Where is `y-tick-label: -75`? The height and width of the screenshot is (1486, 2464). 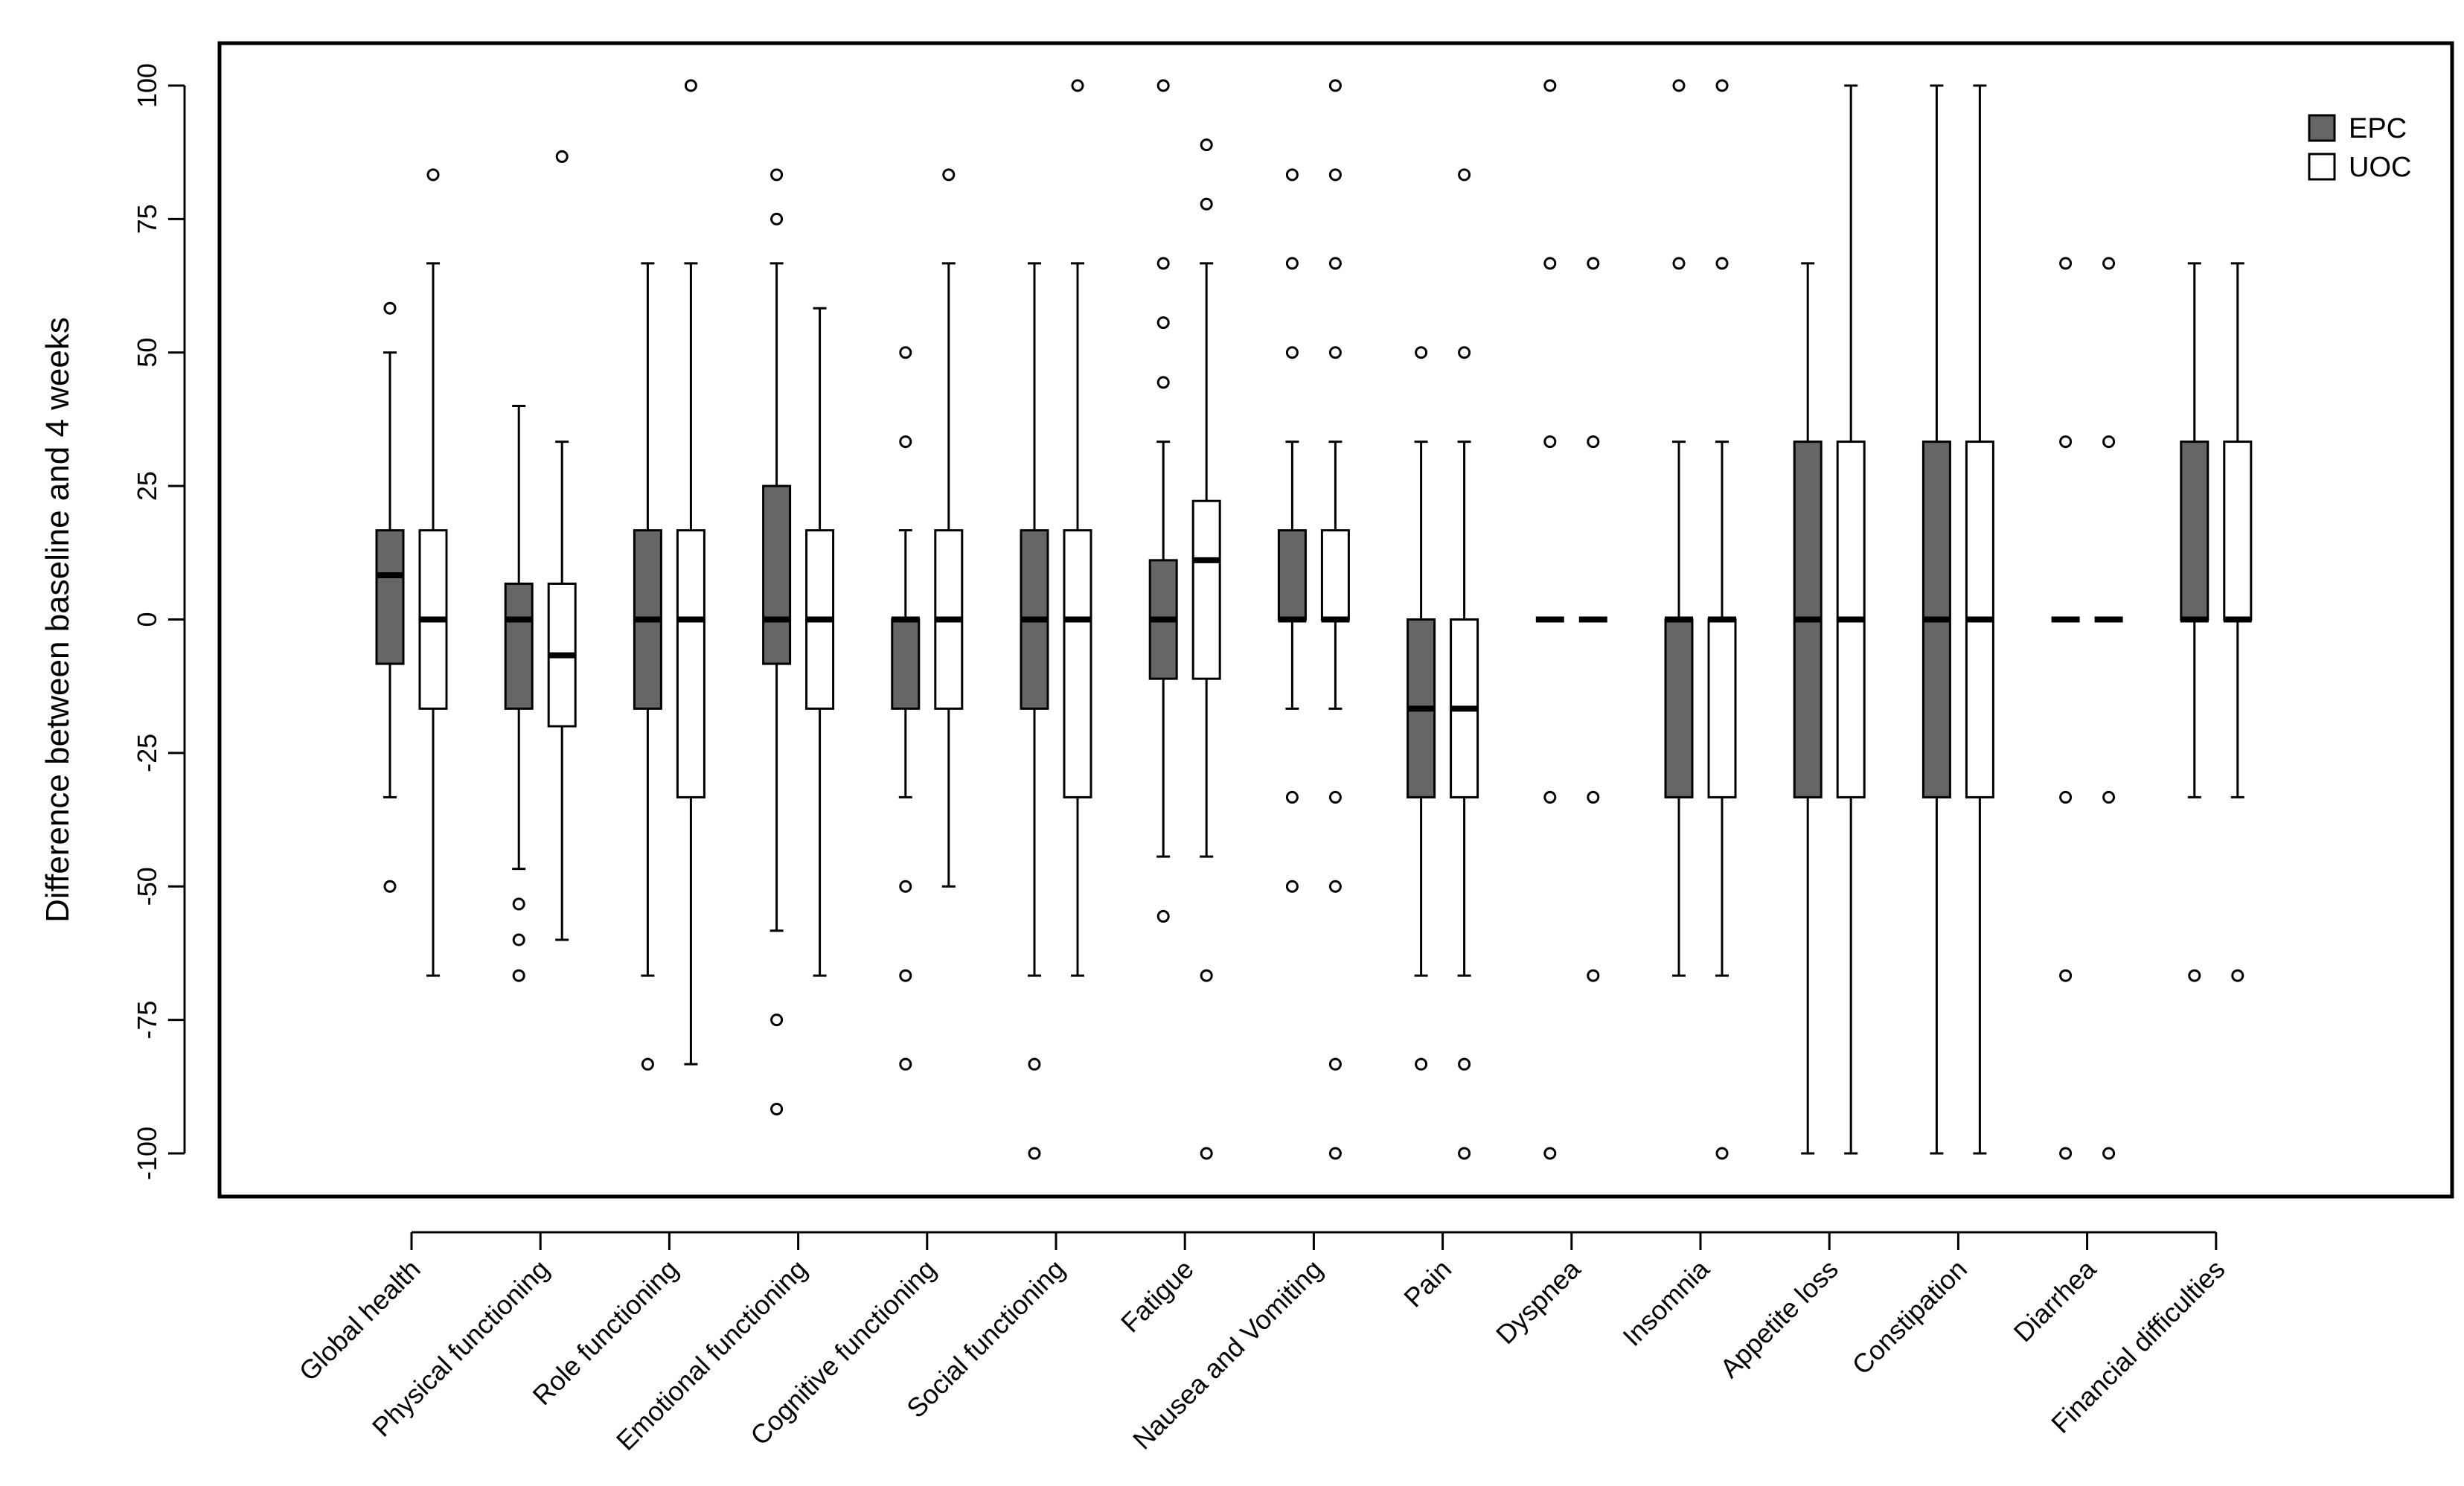
y-tick-label: -75 is located at coordinates (147, 1021).